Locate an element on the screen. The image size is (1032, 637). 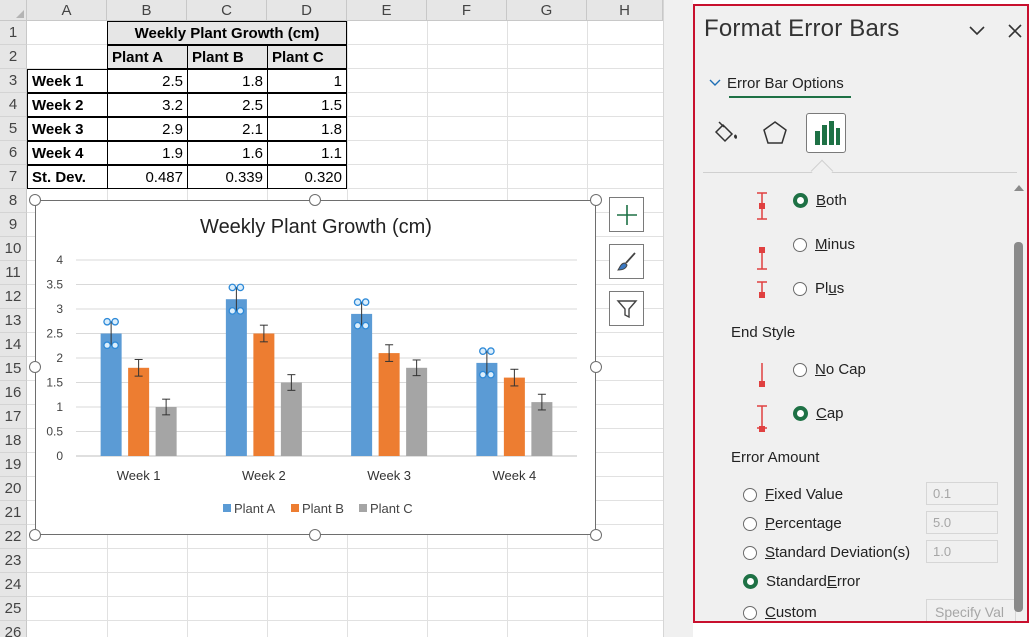
percentage-radio is located at coordinates (750, 523).